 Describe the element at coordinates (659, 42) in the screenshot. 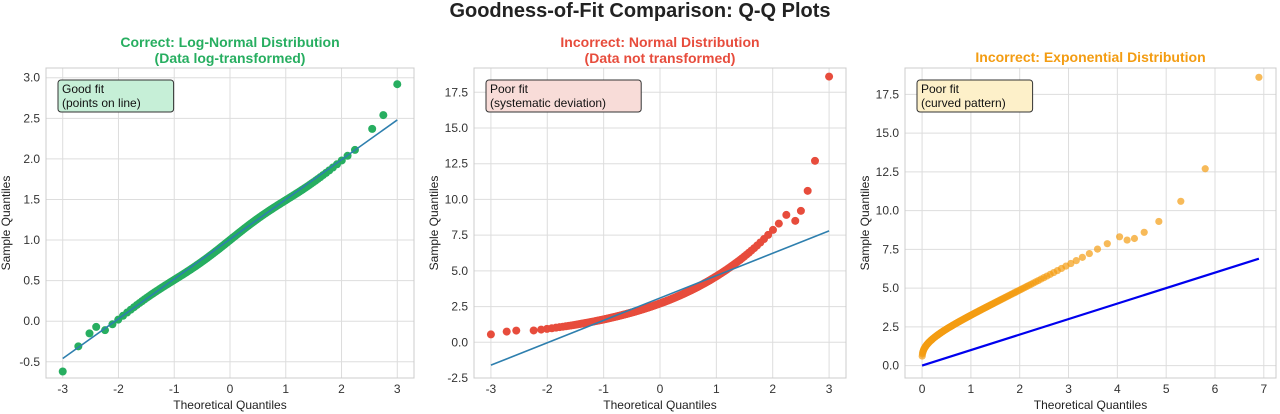

I see `subplot-title: Incorrect: Normal Distribution` at that location.